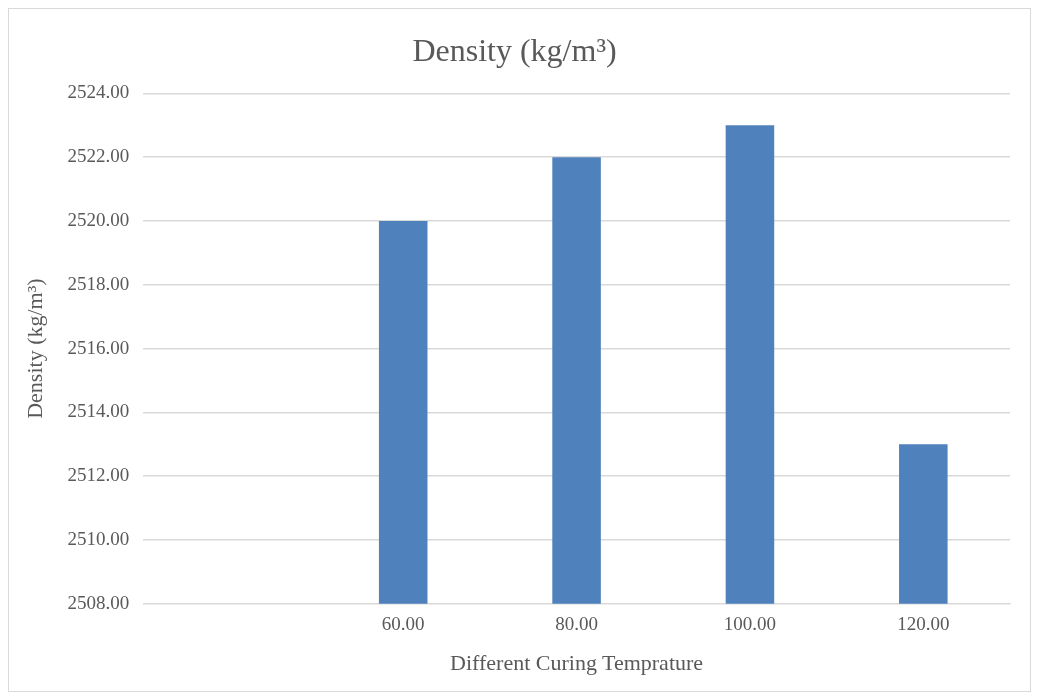  Describe the element at coordinates (98, 347) in the screenshot. I see `y-tick-label: 2516.00` at that location.